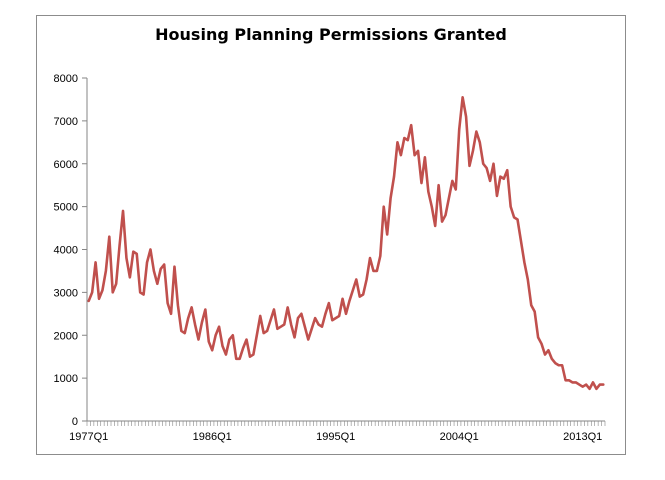 This screenshot has height=480, width=665. What do you see at coordinates (66, 208) in the screenshot?
I see `y-tick-label: 5000` at bounding box center [66, 208].